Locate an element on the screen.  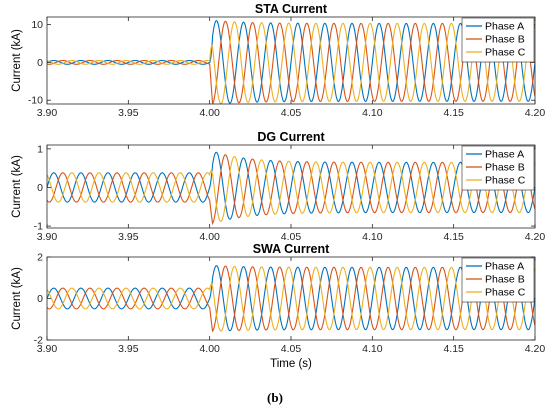
y-tick-label: -10 is located at coordinates (35, 101).